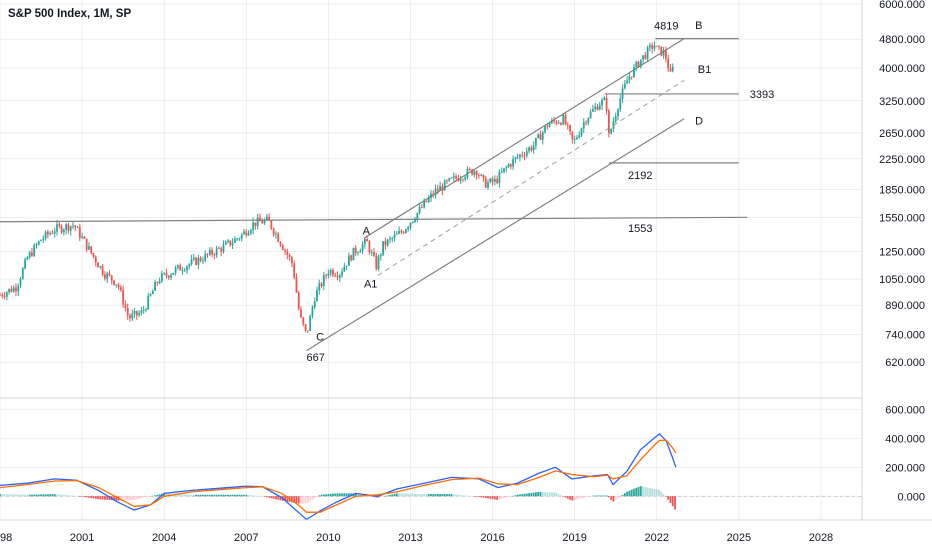 This screenshot has height=550, width=932. Describe the element at coordinates (328, 538) in the screenshot. I see `time-tick-label: 2010` at that location.